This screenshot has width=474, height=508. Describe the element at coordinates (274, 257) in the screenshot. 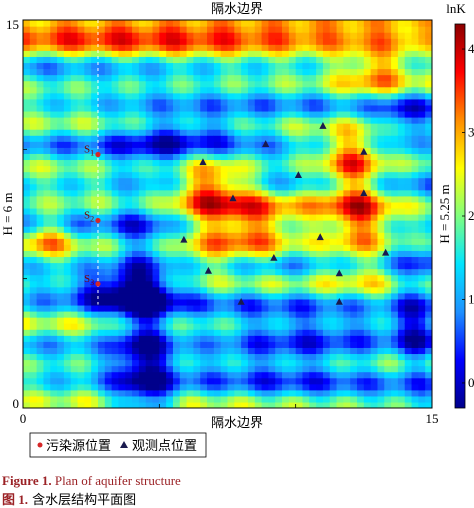

I see `observation-marker` at that location.